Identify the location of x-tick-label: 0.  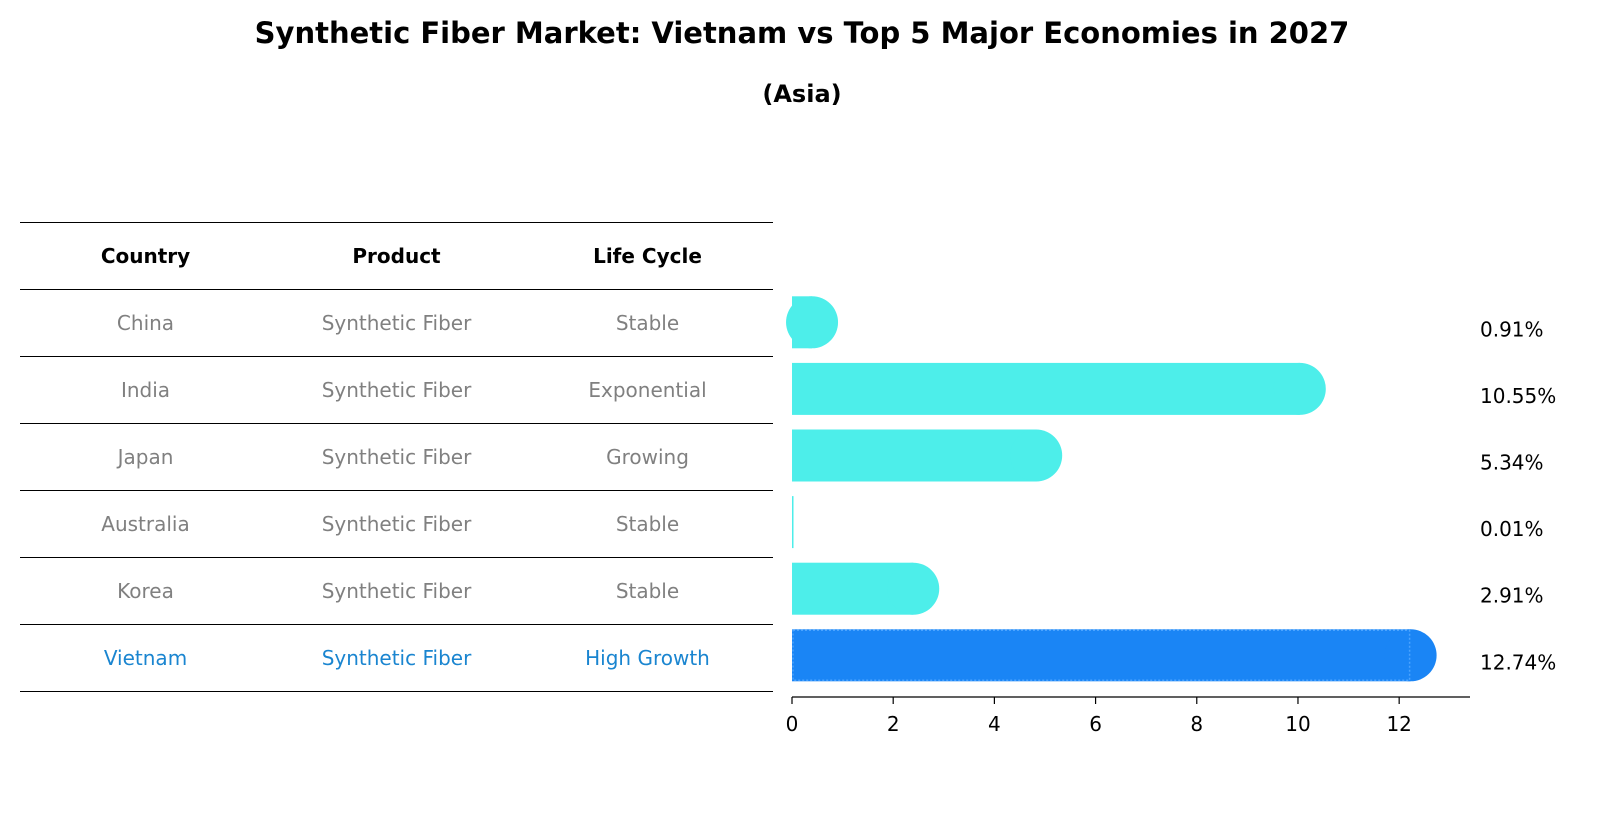
(792, 724).